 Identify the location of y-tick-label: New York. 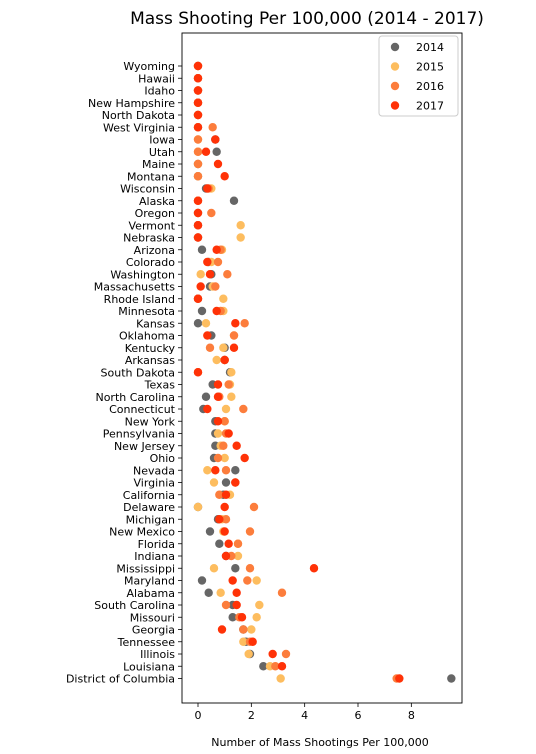
(150, 421).